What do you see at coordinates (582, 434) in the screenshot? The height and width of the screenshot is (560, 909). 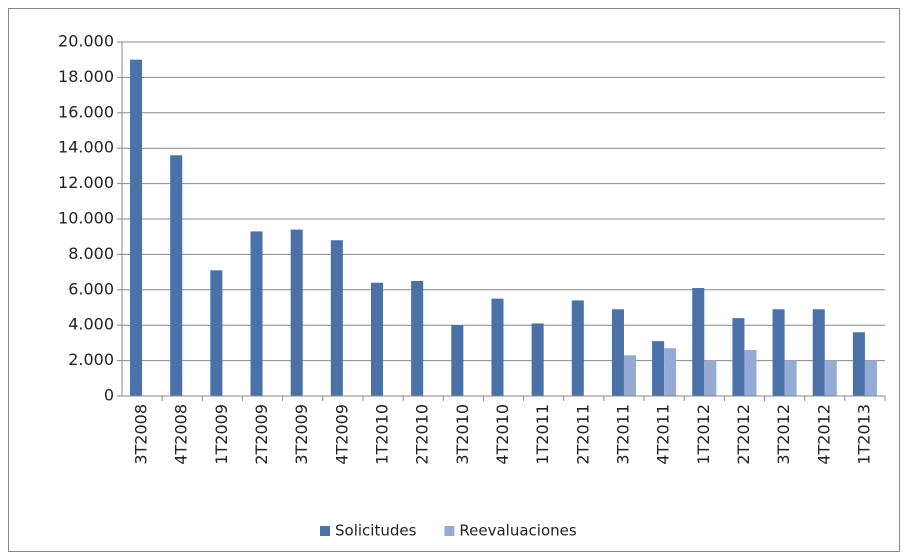 I see `x-tick-label: 2T2011` at bounding box center [582, 434].